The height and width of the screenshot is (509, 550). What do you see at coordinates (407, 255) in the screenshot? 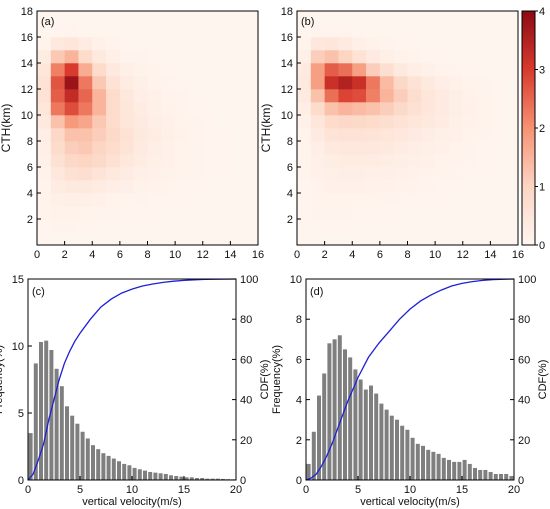
I see `x-tick-label: 8` at bounding box center [407, 255].